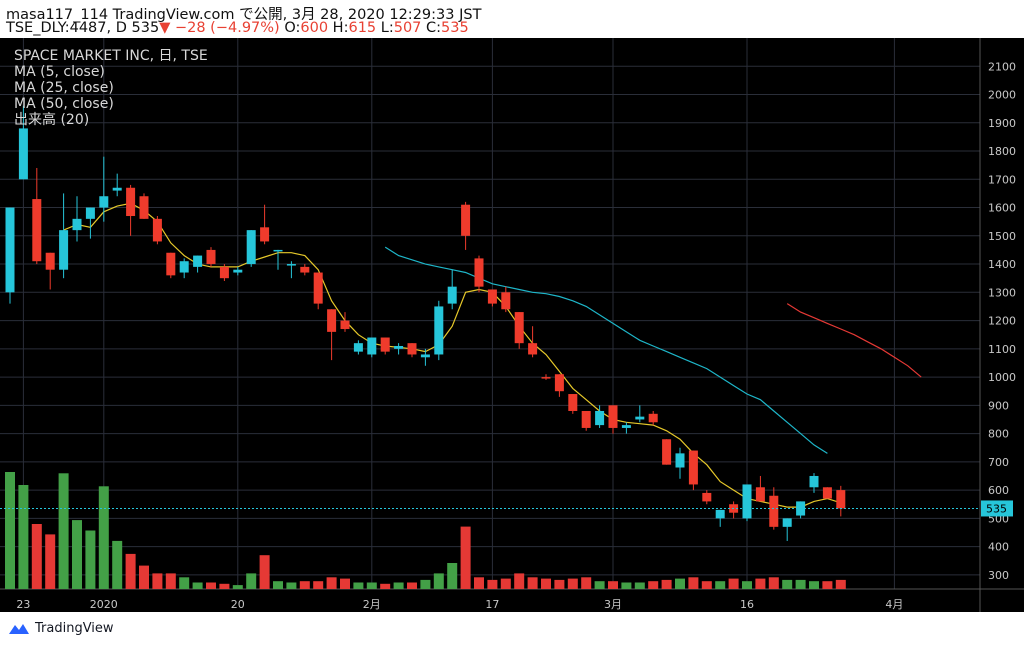 The height and width of the screenshot is (647, 1024). I want to click on legend-volume: 出来高 (20), so click(52, 120).